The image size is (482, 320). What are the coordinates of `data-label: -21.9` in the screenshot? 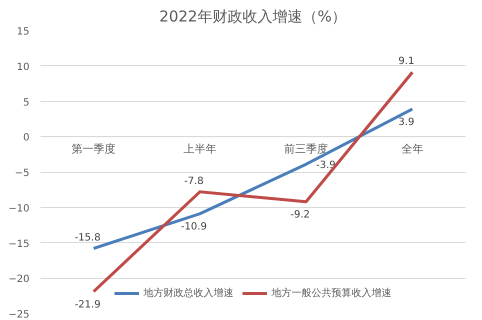 It's located at (87, 305).